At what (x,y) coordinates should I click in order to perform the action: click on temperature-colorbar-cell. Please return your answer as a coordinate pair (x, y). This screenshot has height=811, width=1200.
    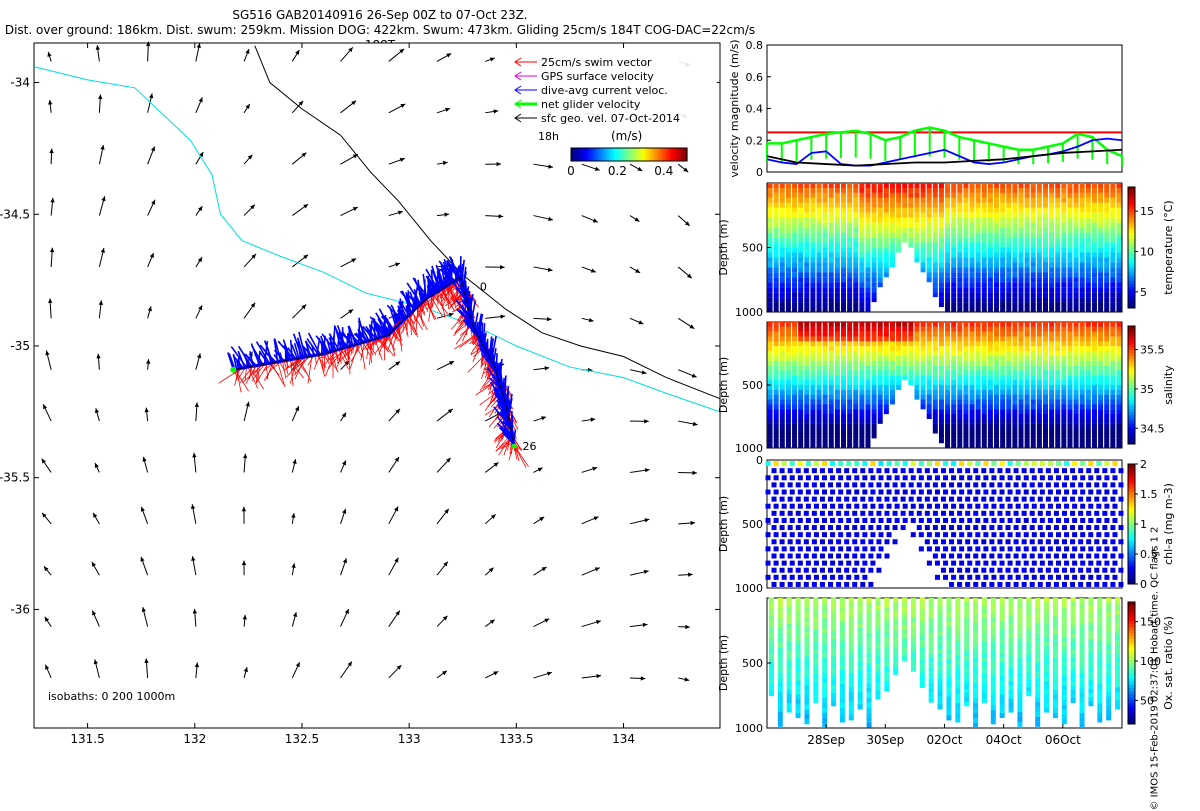
    Looking at the image, I should click on (1131, 268).